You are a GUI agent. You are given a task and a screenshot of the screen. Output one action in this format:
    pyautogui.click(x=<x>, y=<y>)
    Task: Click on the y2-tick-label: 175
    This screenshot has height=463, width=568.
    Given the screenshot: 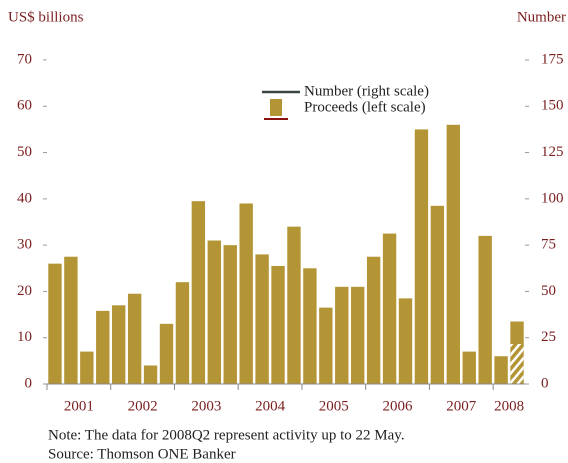 What is the action you would take?
    pyautogui.click(x=552, y=59)
    